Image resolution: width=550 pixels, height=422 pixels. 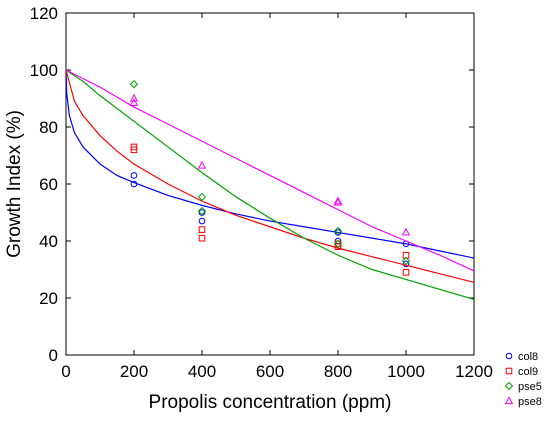 What do you see at coordinates (509, 386) in the screenshot?
I see `legend-marker-pse5` at bounding box center [509, 386].